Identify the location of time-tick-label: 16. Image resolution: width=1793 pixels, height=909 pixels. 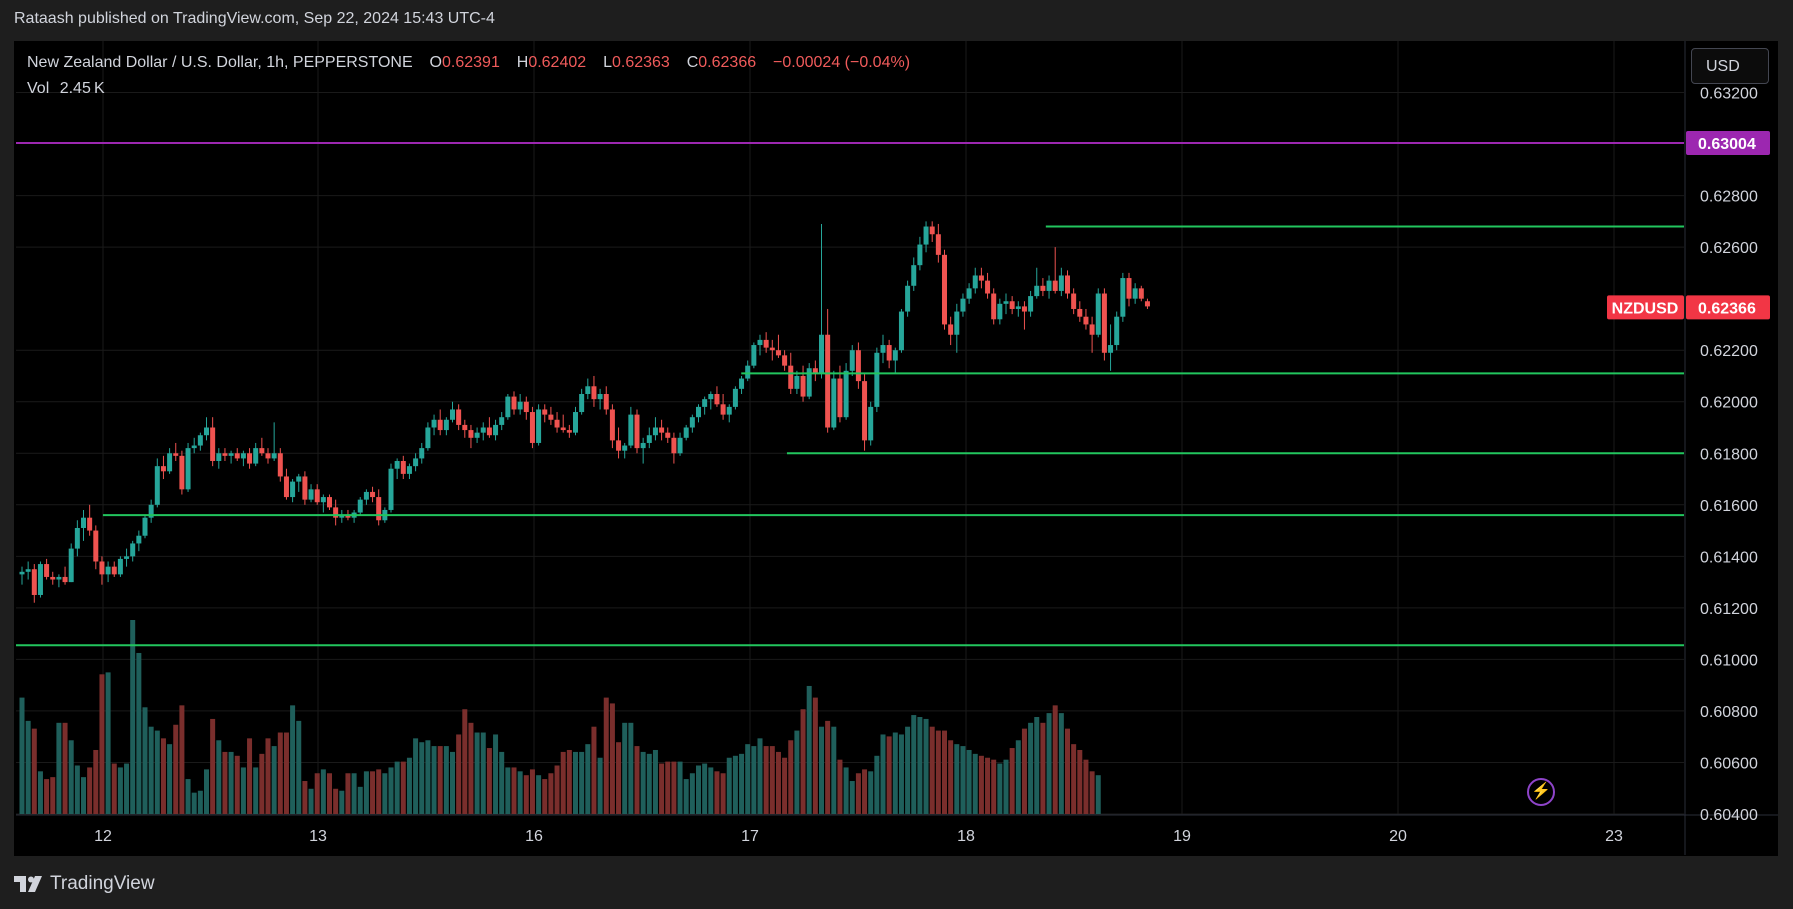
(534, 836).